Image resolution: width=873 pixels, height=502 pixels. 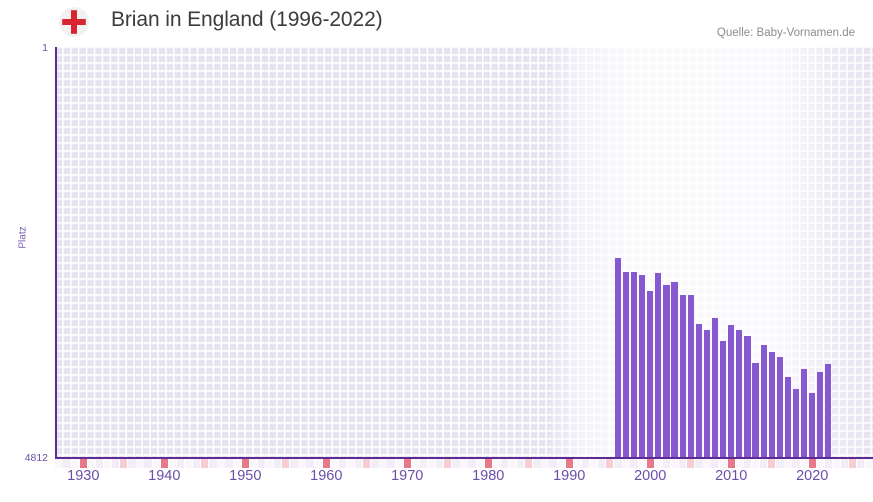 I want to click on x-tick-1974, so click(x=440, y=463).